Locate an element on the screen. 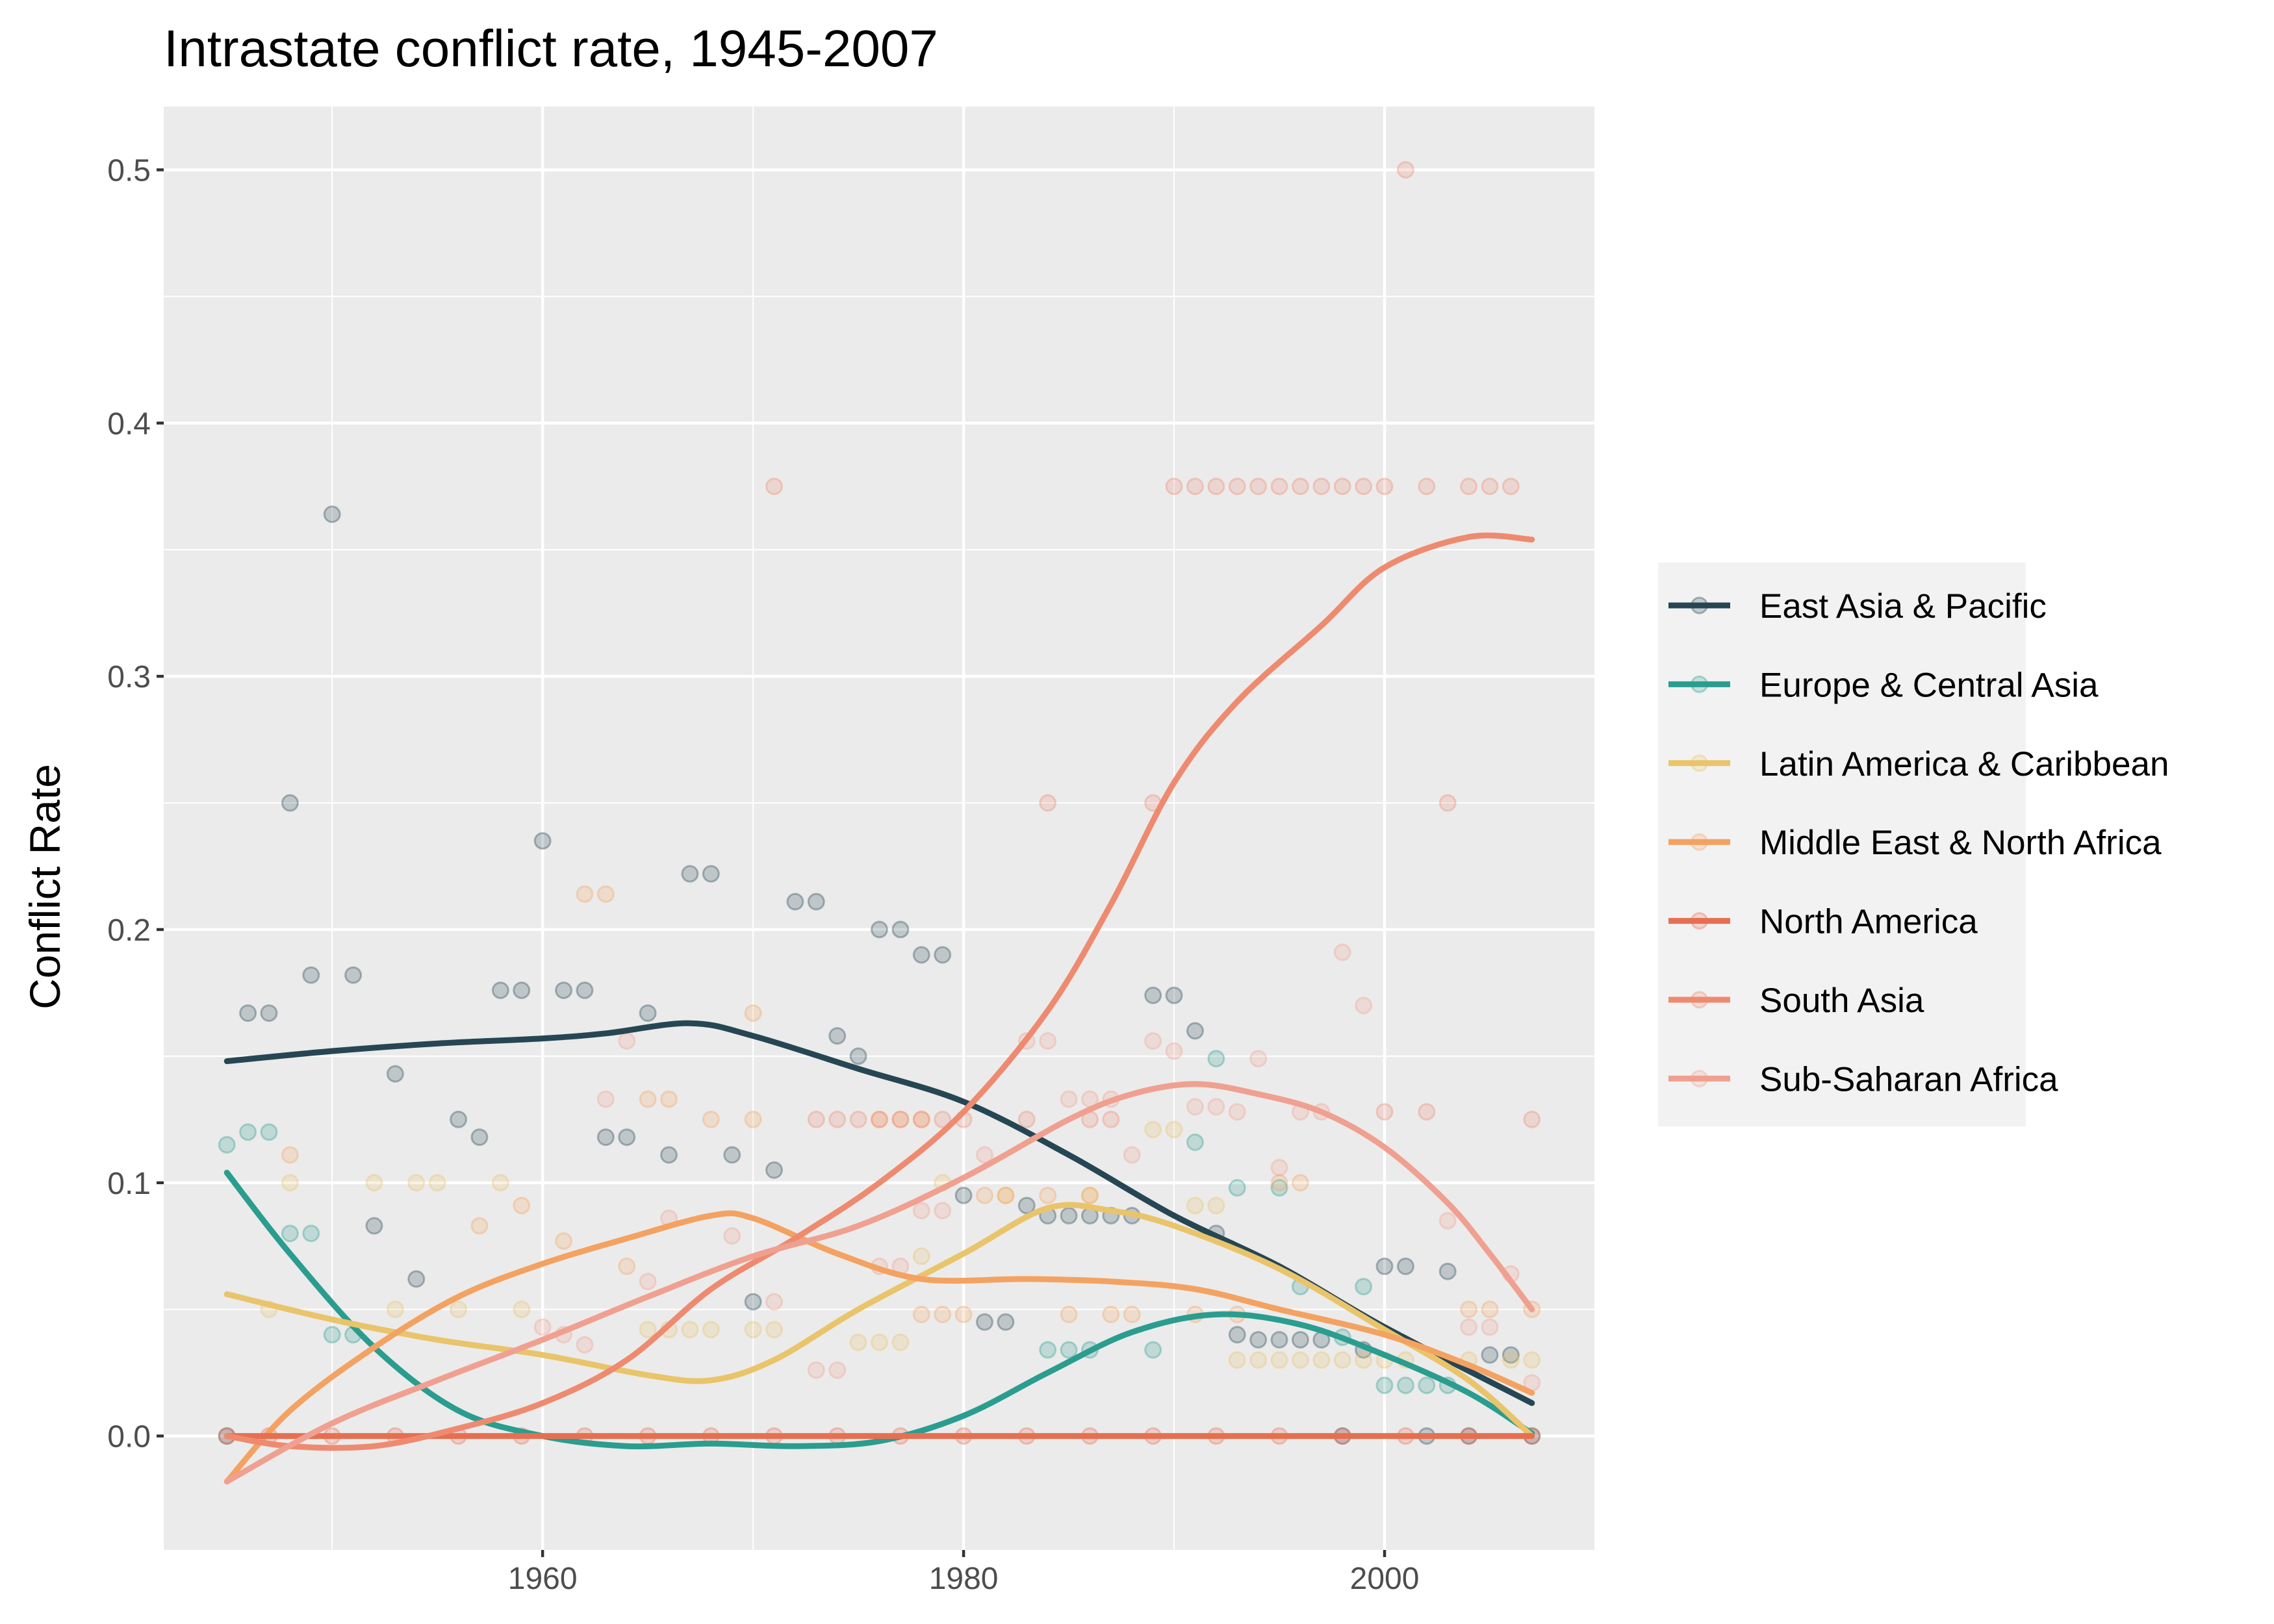 This screenshot has height=1624, width=2274. points-middle-east-and-north-africa is located at coordinates (911, 1104).